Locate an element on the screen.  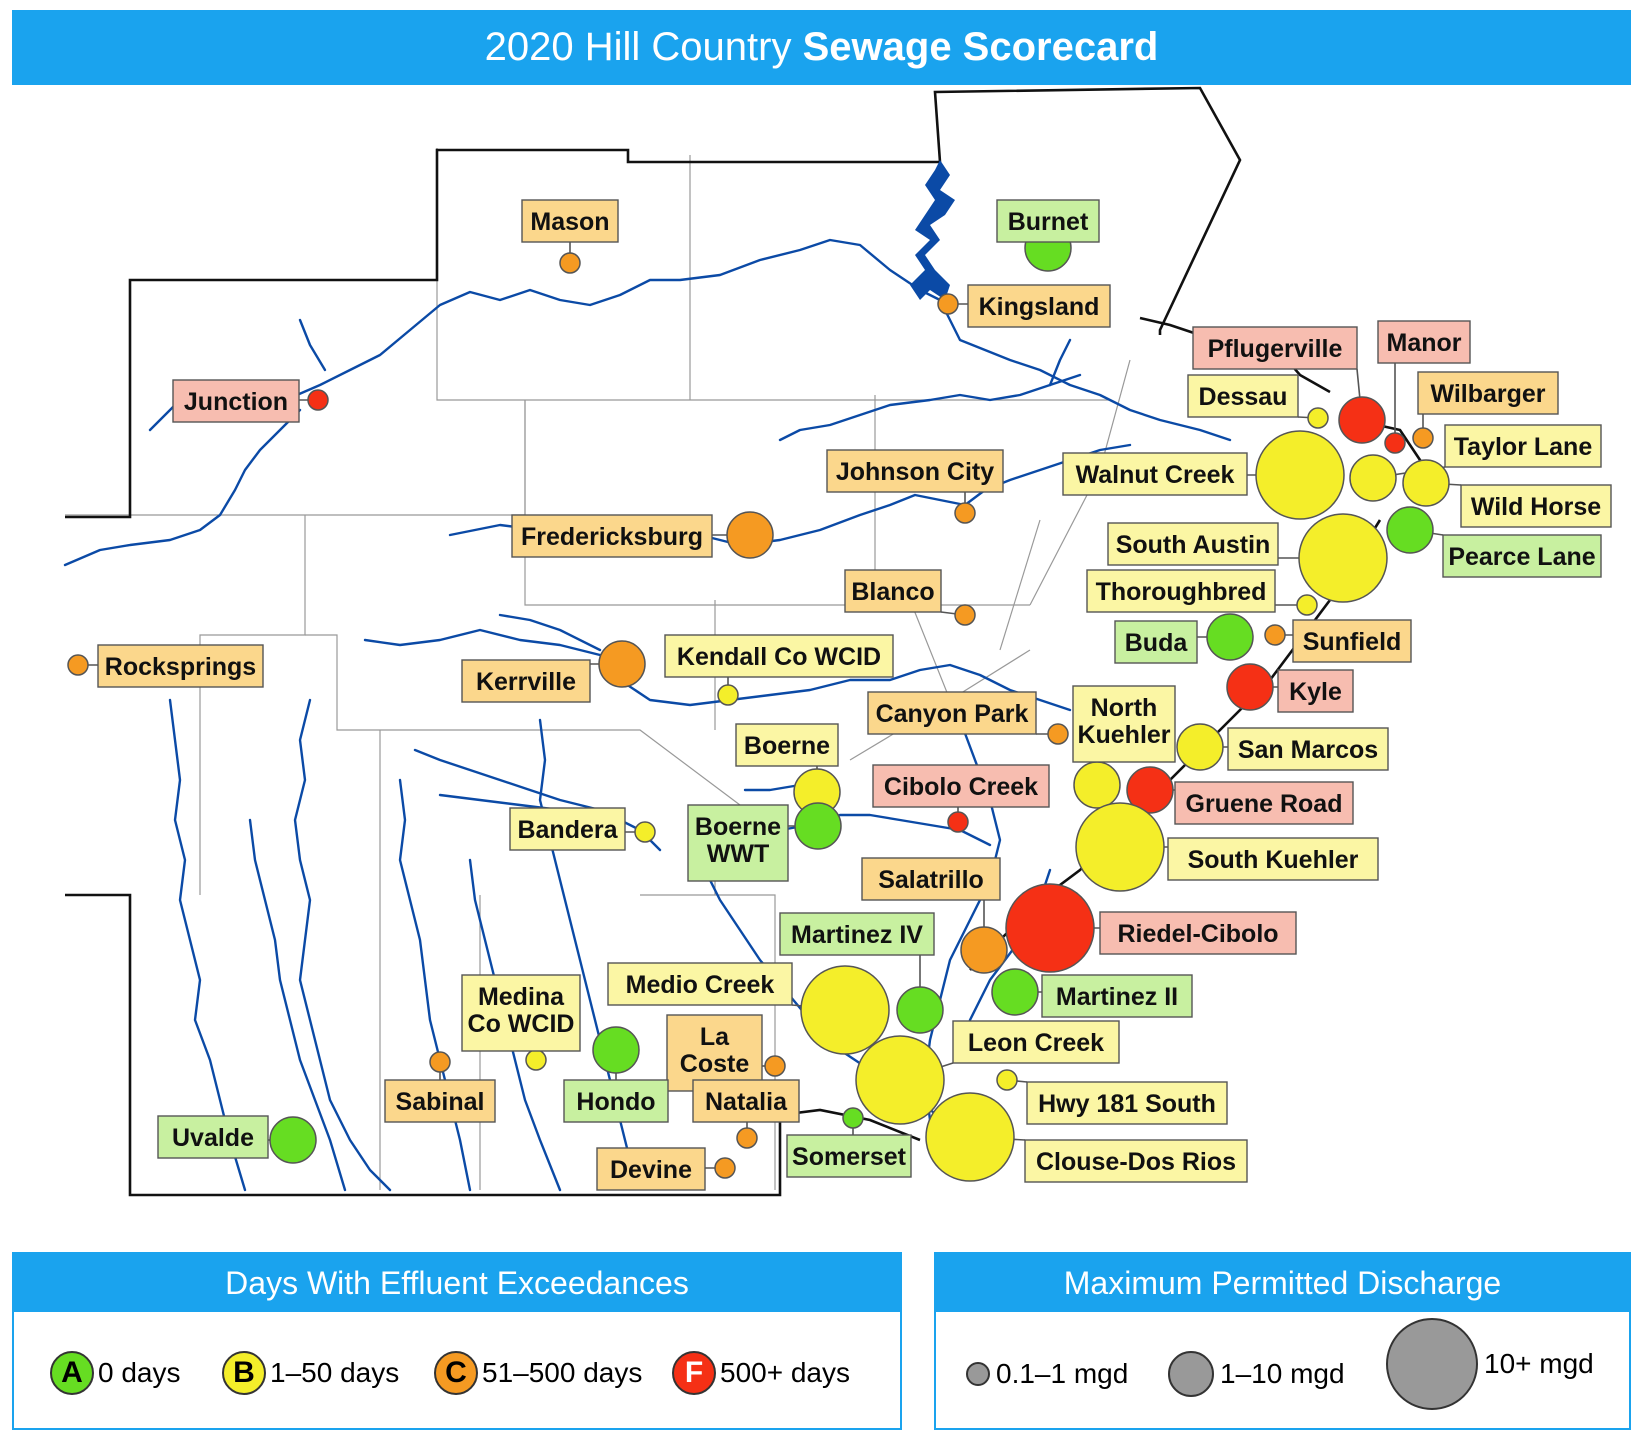
size-large-swatch is located at coordinates (1432, 1364).